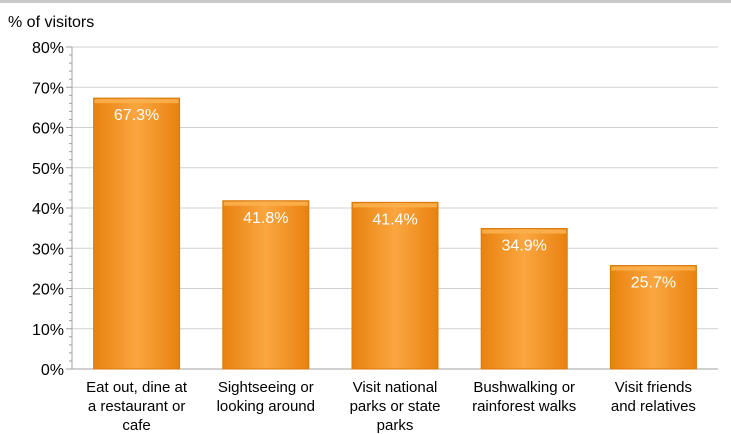 This screenshot has height=434, width=731. I want to click on y-axis-title: % of visitors, so click(51, 22).